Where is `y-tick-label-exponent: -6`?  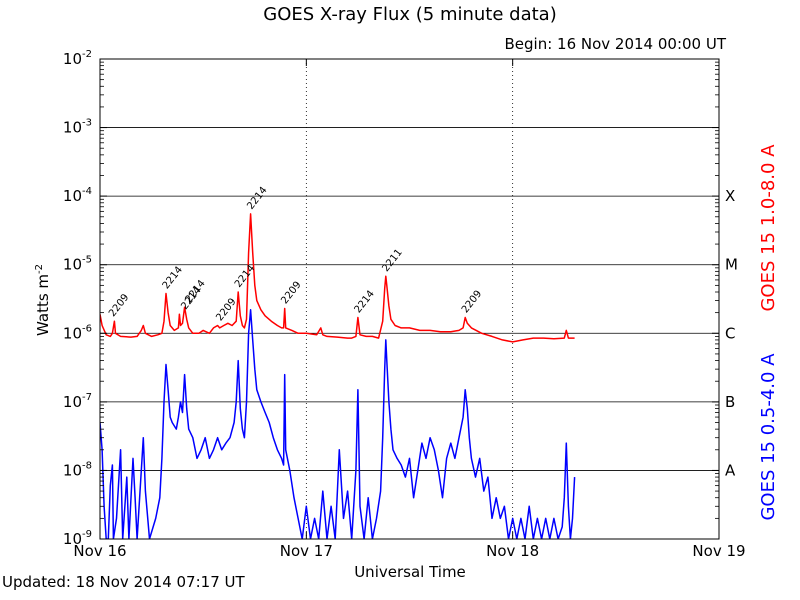 y-tick-label-exponent: -6 is located at coordinates (87, 328).